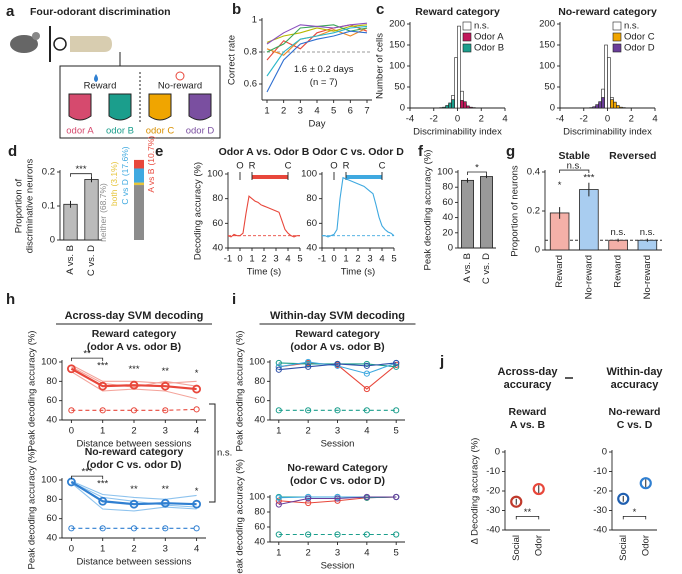 The height and width of the screenshot is (574, 682). What do you see at coordinates (528, 512) in the screenshot?
I see `significance-label: **` at bounding box center [528, 512].